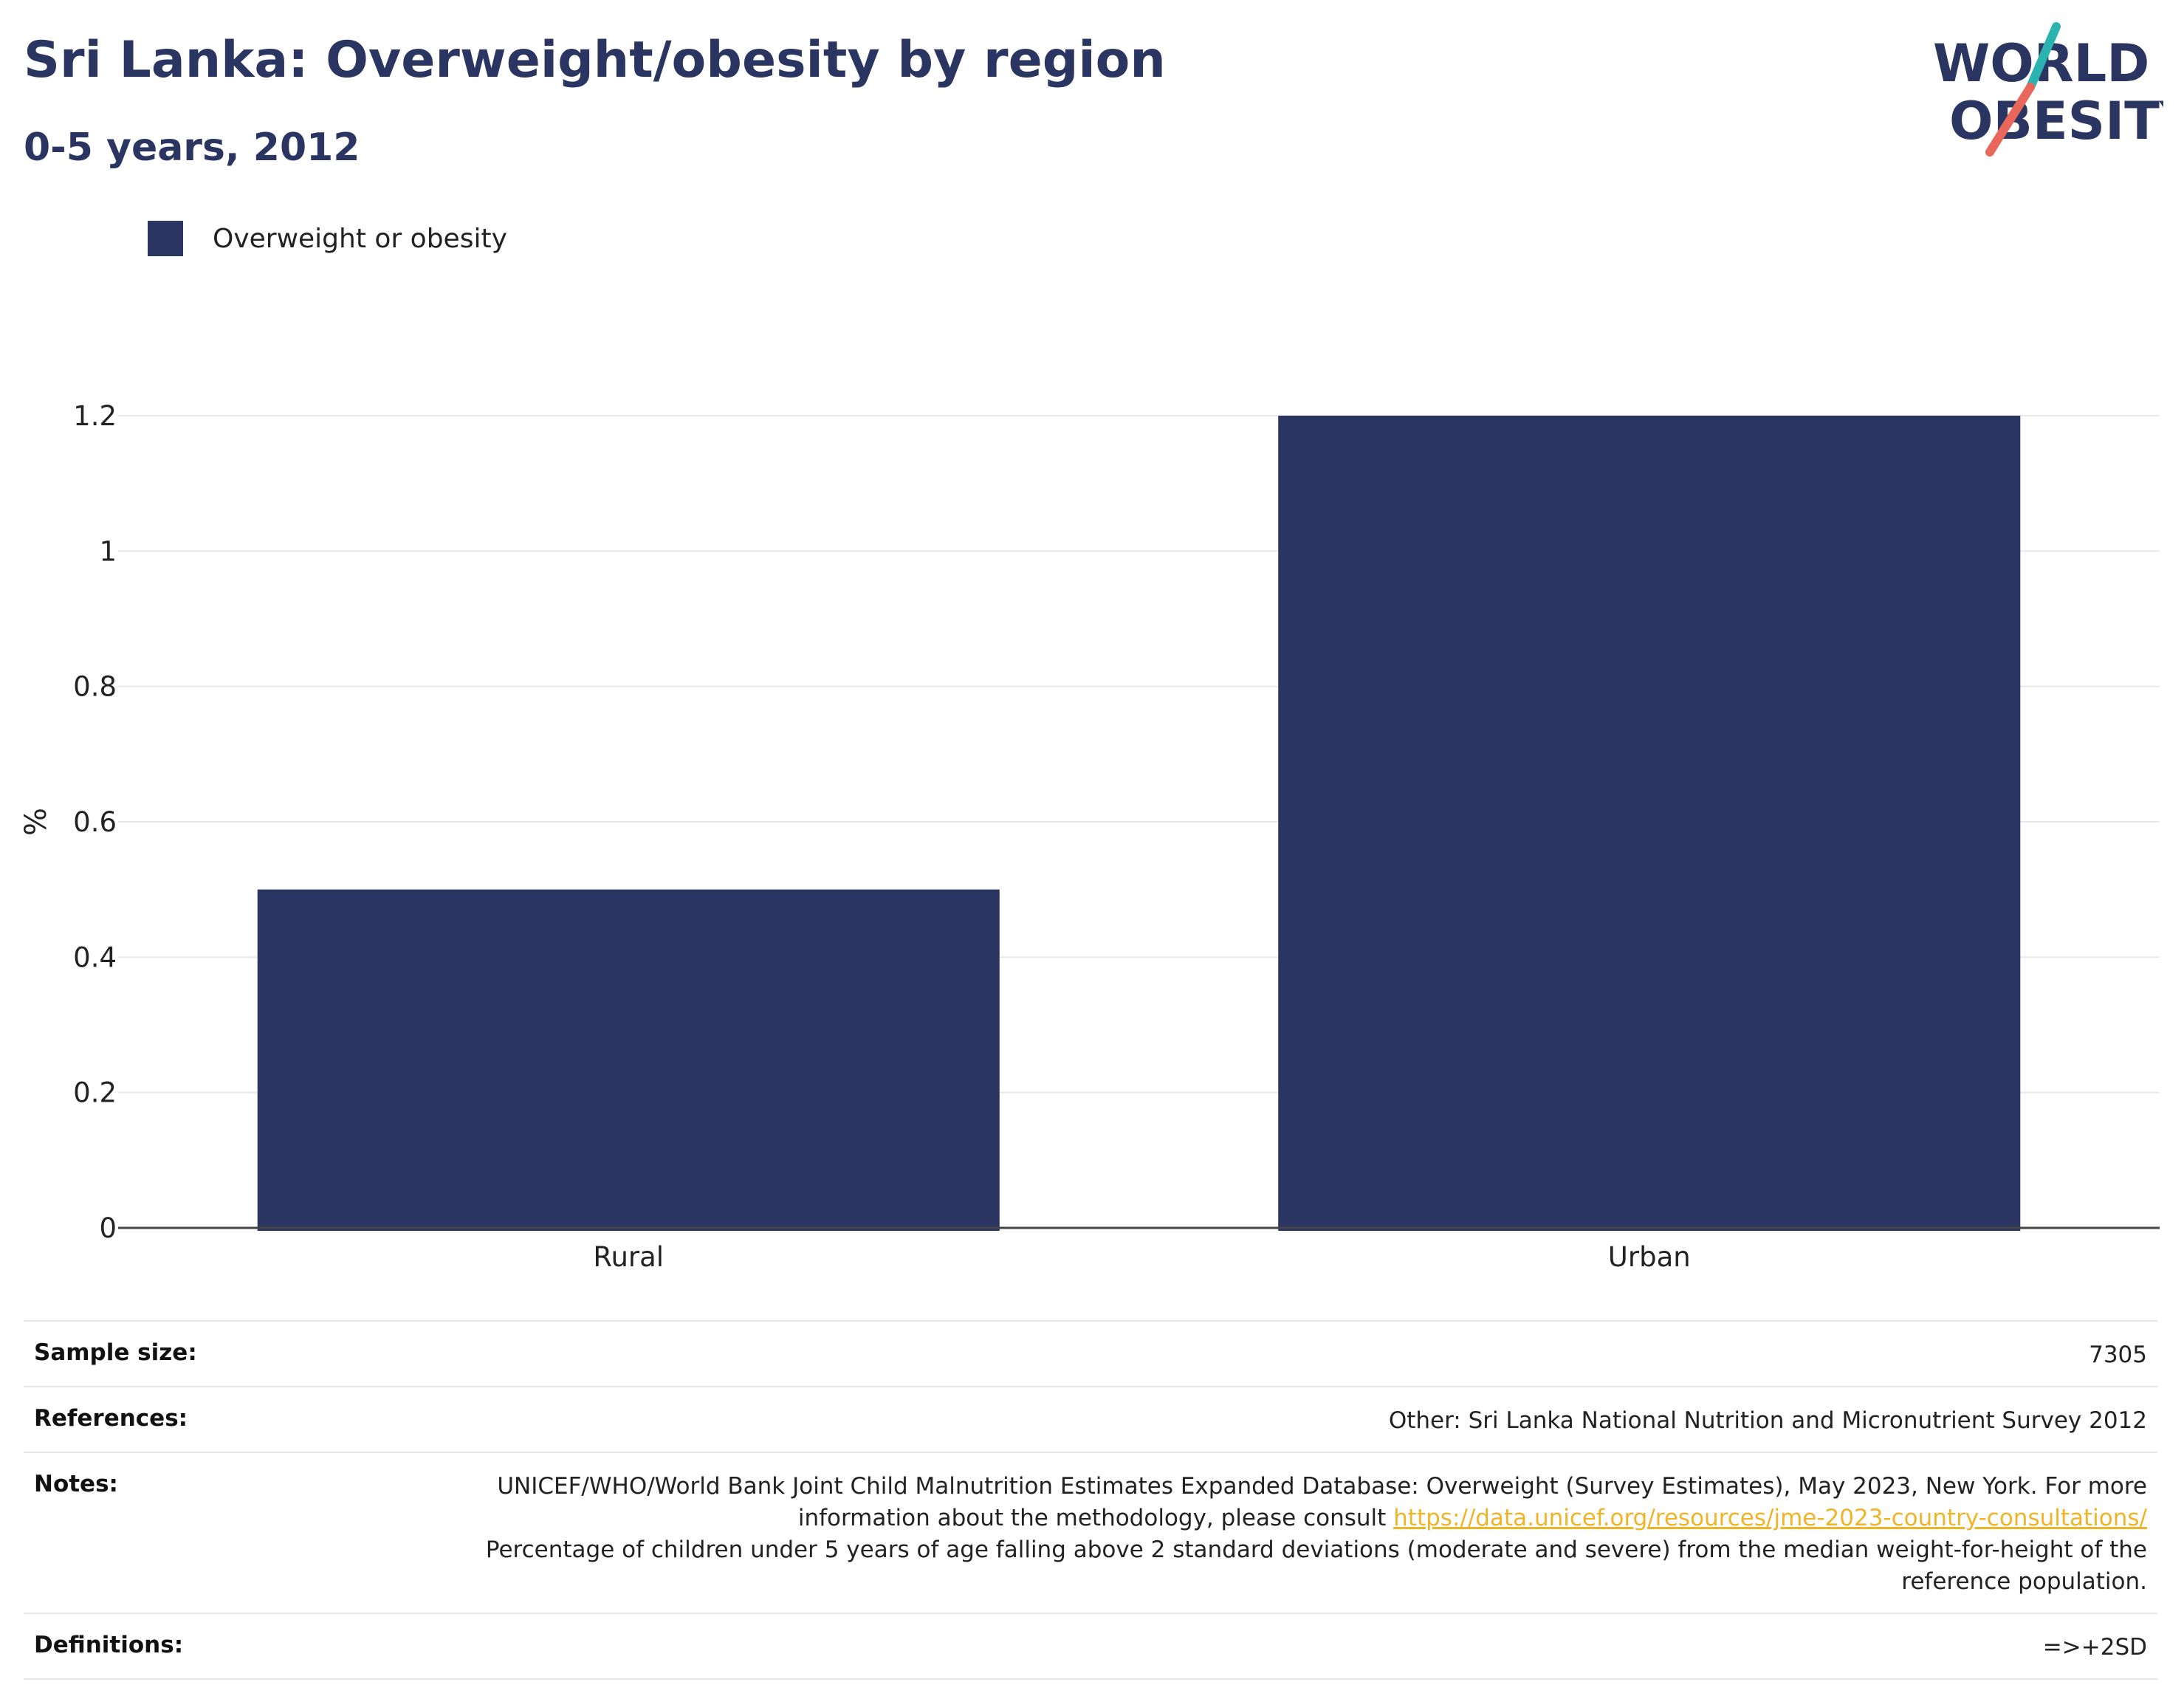  Describe the element at coordinates (629, 1060) in the screenshot. I see `bar` at that location.